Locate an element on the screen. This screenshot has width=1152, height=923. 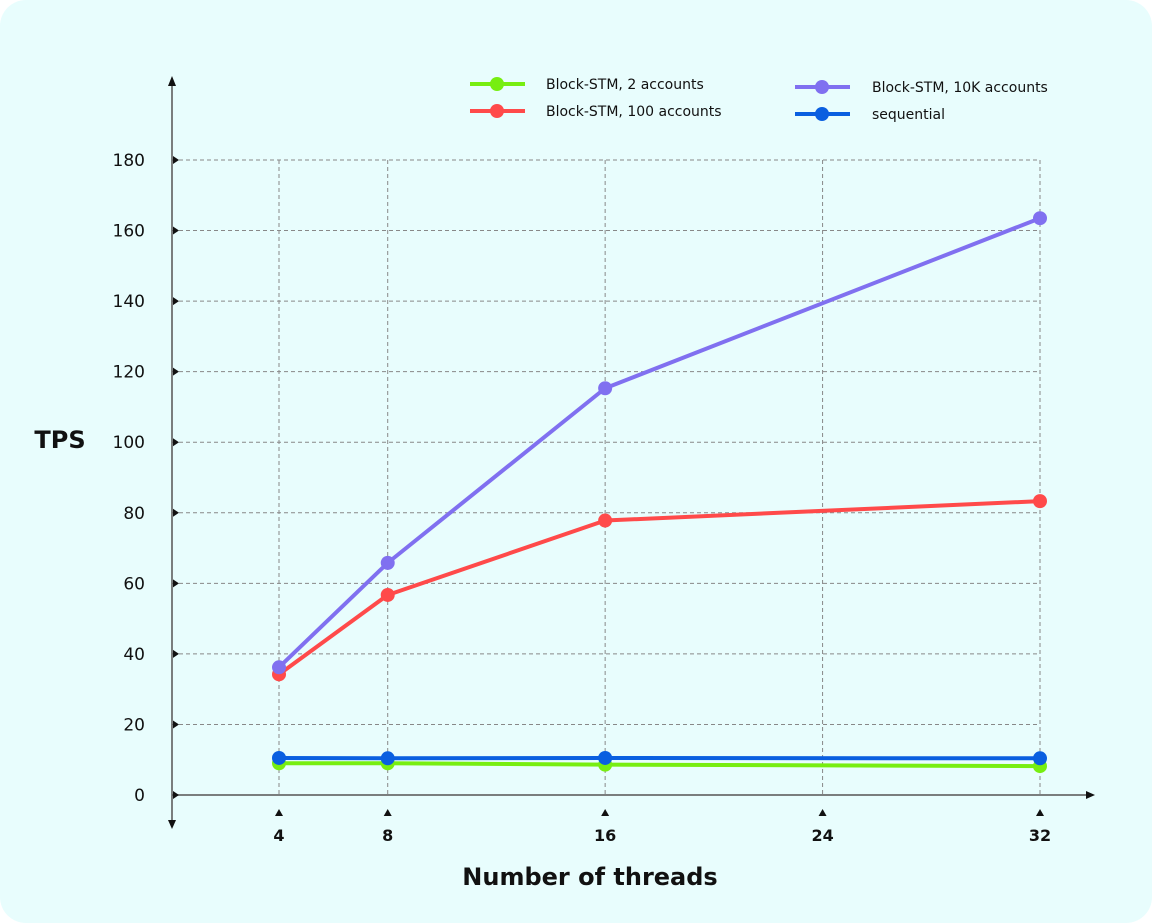
y-tick-label: 20 is located at coordinates (134, 725).